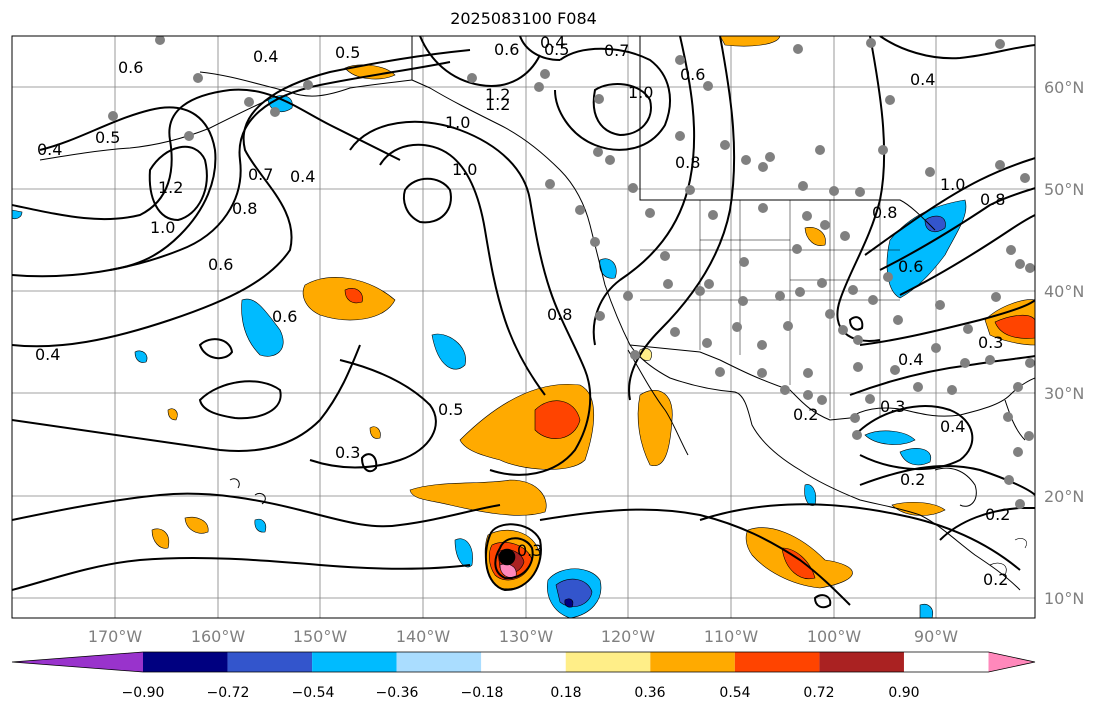 Image resolution: width=1105 pixels, height=712 pixels. Describe the element at coordinates (734, 693) in the screenshot. I see `colorbar-label: 0.54` at that location.